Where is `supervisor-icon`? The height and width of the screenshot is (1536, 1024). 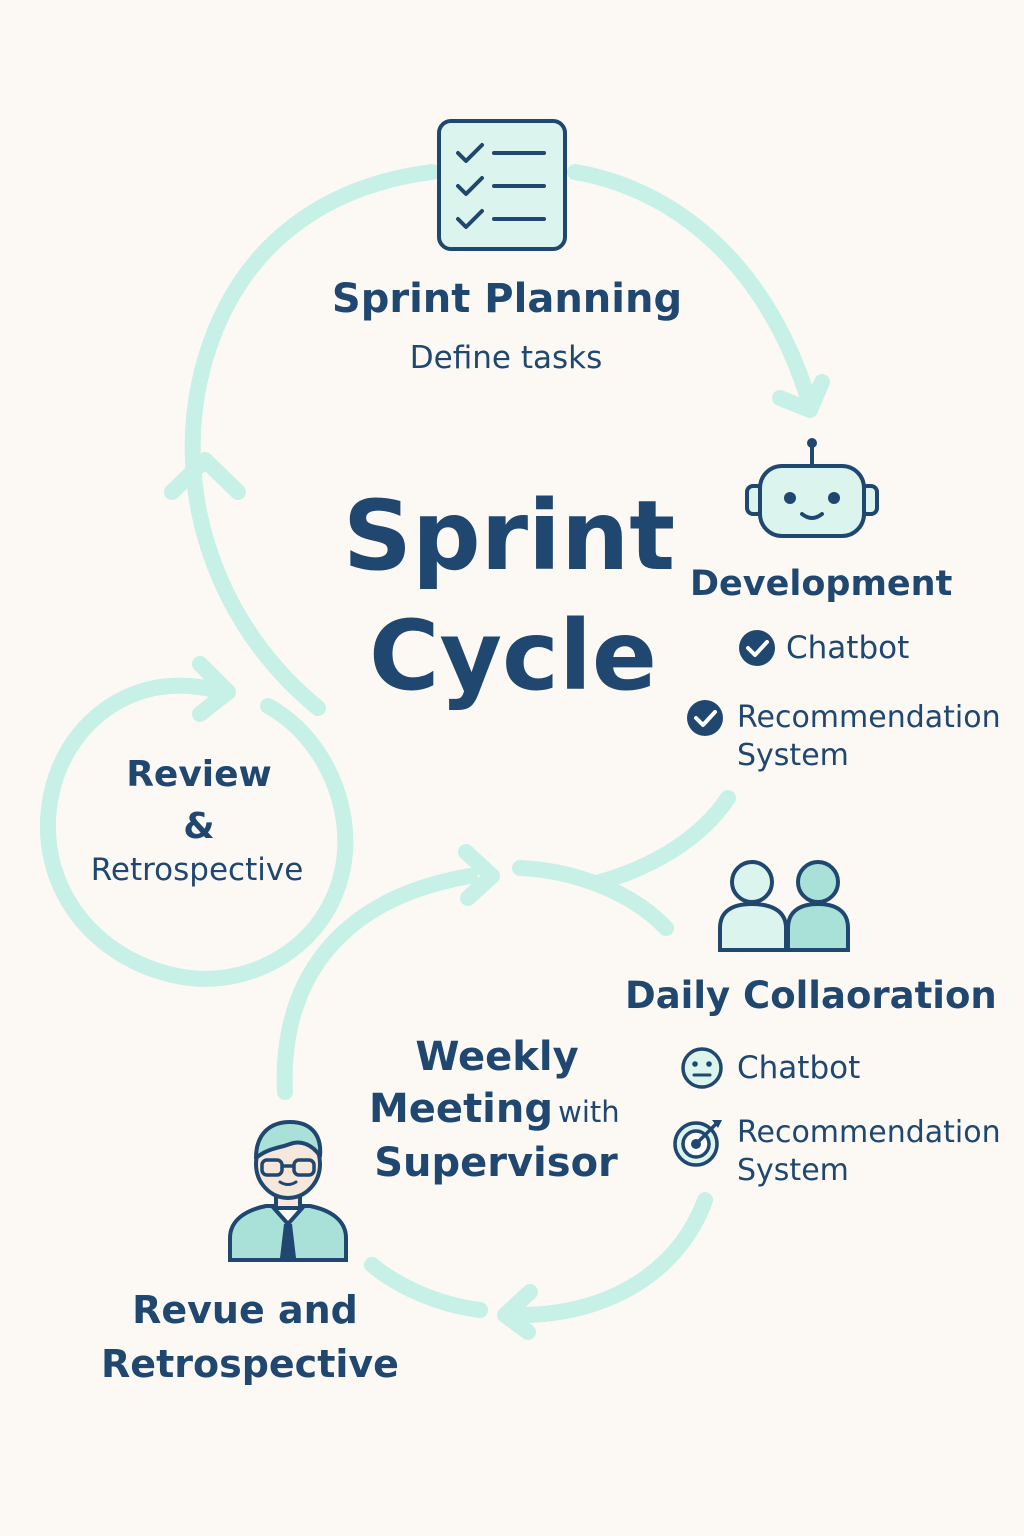 supervisor-icon is located at coordinates (288, 1191).